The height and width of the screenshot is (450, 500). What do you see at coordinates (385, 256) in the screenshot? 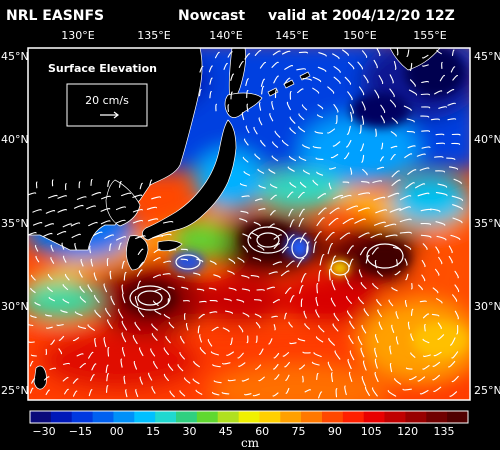
I see `eddy-ring` at bounding box center [385, 256].